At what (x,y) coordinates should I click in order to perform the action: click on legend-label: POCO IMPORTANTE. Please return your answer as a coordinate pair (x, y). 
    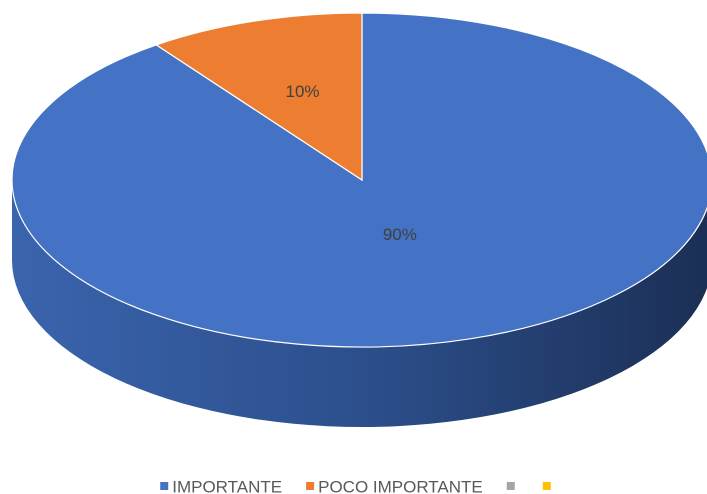
    Looking at the image, I should click on (400, 485).